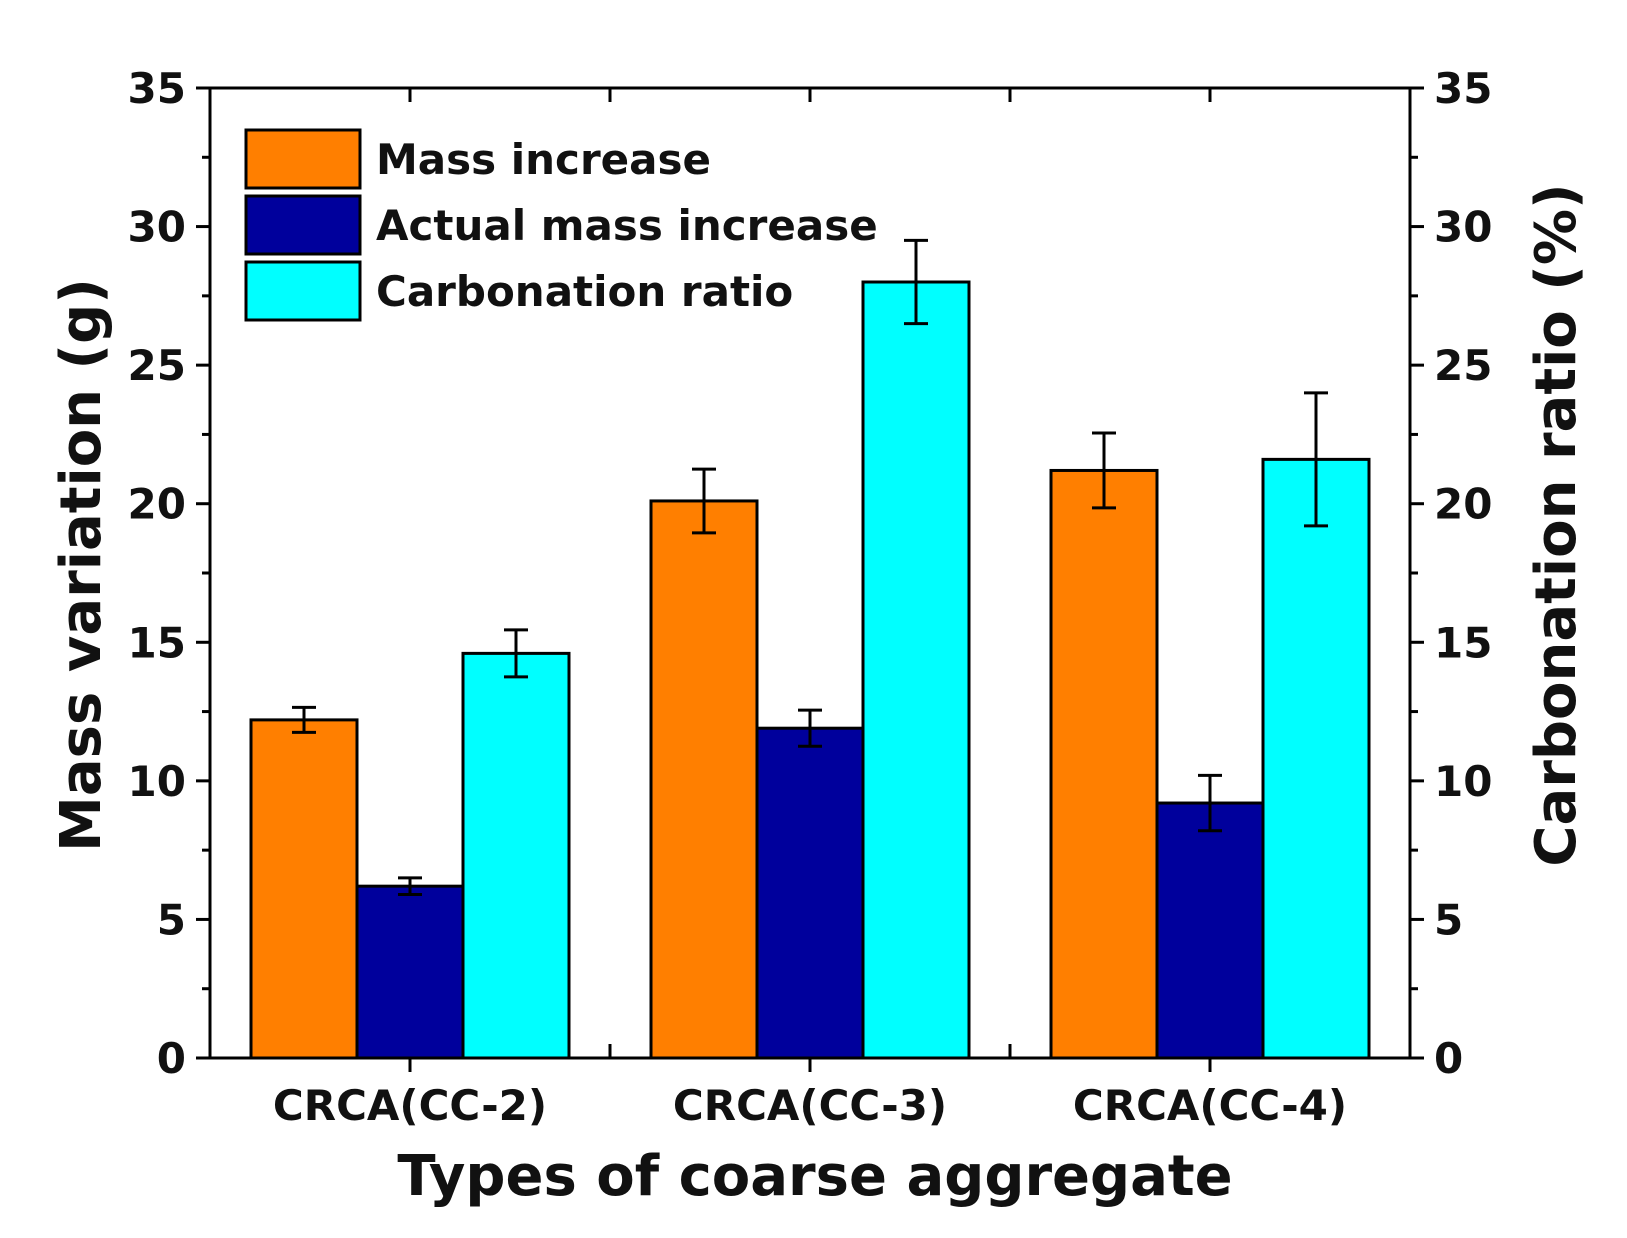  What do you see at coordinates (157, 88) in the screenshot?
I see `y-tick-label-7: 35` at bounding box center [157, 88].